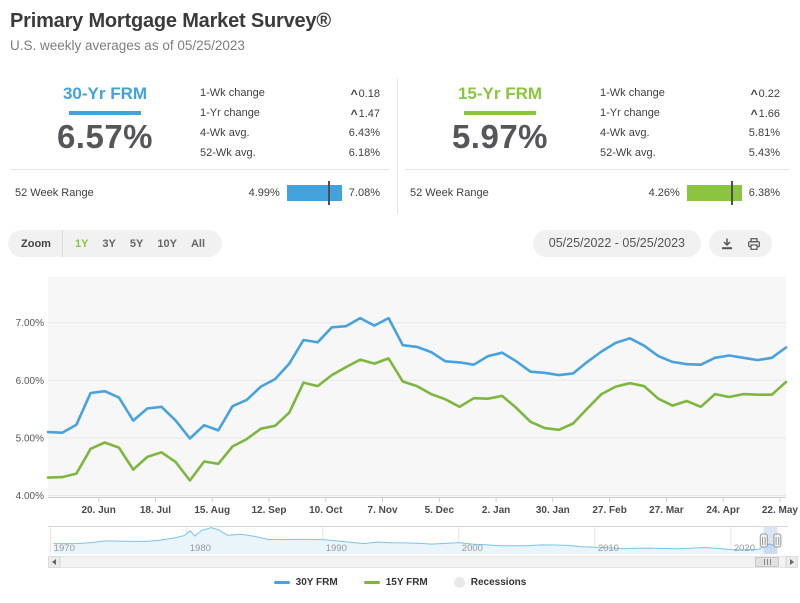 The height and width of the screenshot is (603, 800). I want to click on scrollbar-track, so click(423, 562).